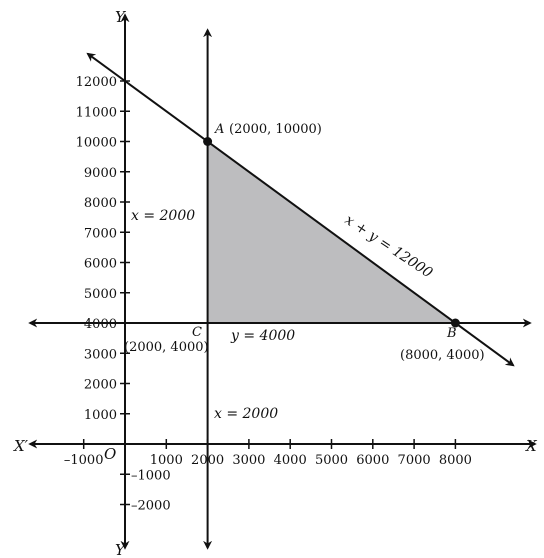 The image size is (544, 558). I want to click on y-tick-label: –1000, so click(151, 475).